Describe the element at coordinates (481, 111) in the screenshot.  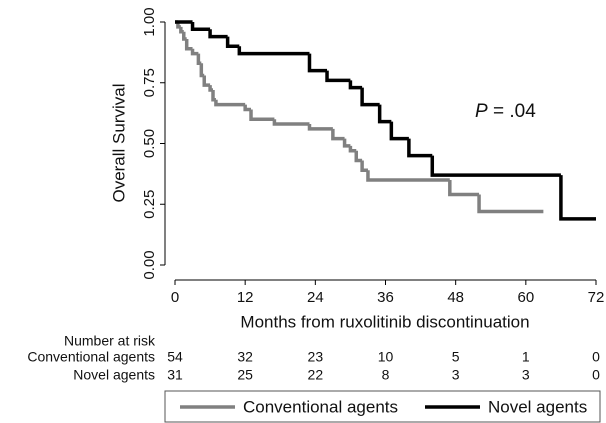
I see `annotation-p: P` at that location.